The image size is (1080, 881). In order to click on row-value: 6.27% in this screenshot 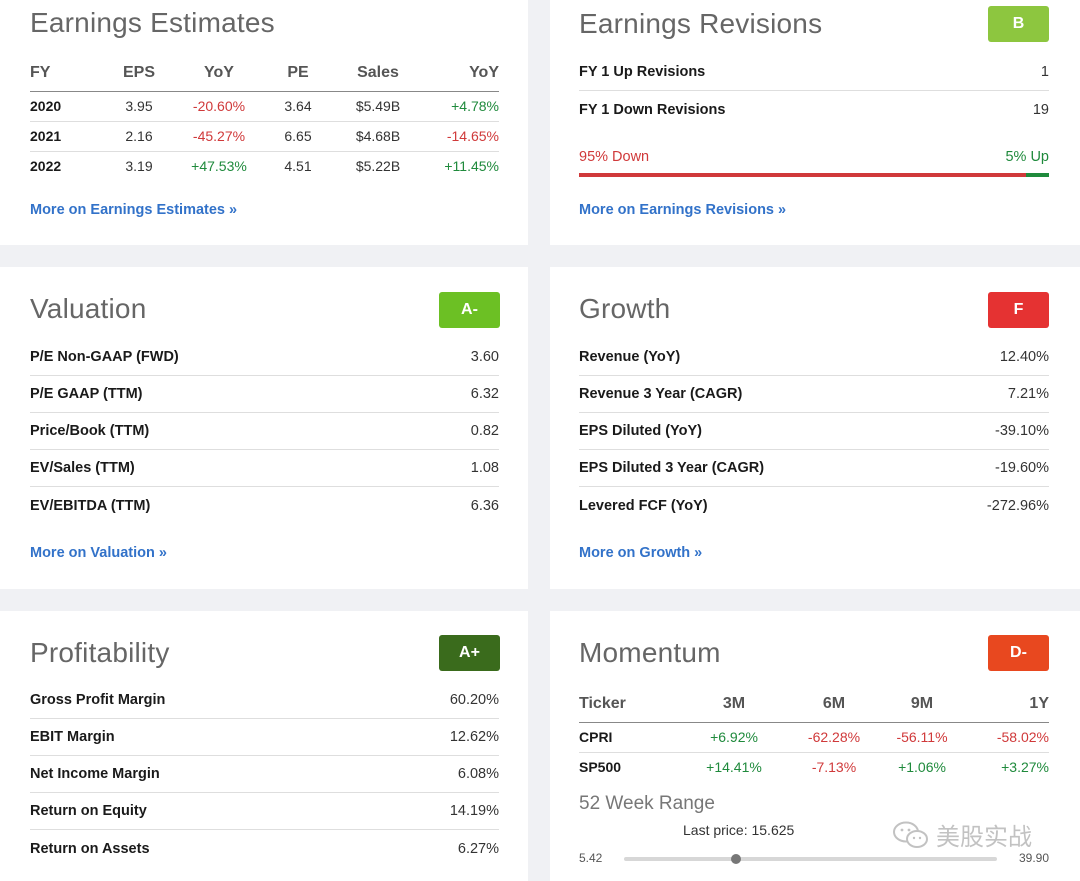, I will do `click(478, 848)`.